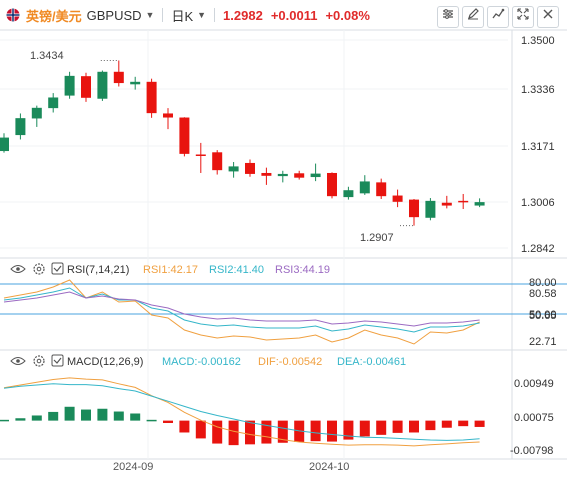 Image resolution: width=567 pixels, height=480 pixels. What do you see at coordinates (371, 362) in the screenshot?
I see `dea-value: DEA:-0.00461` at bounding box center [371, 362].